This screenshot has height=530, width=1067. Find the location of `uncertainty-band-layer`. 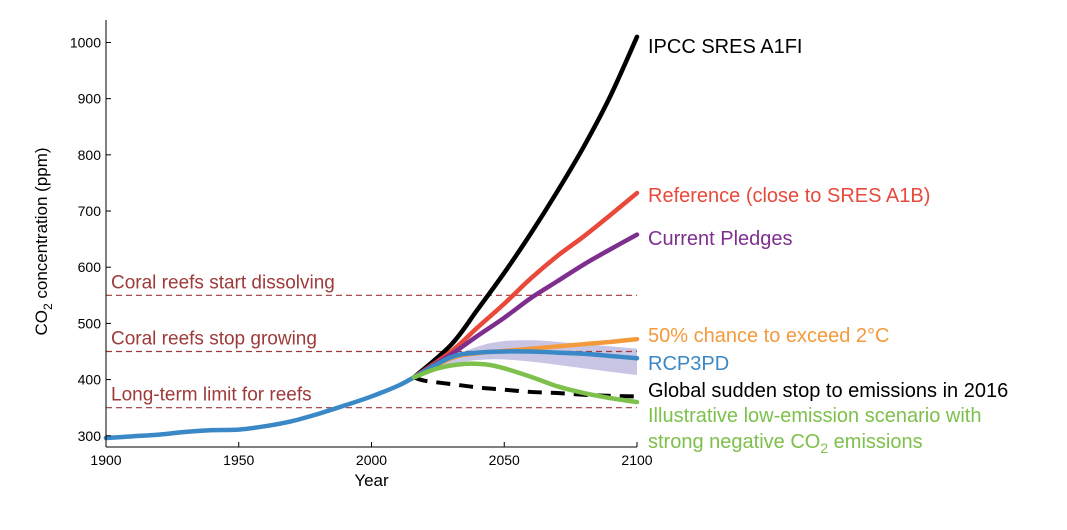

uncertainty-band-layer is located at coordinates (525, 359).